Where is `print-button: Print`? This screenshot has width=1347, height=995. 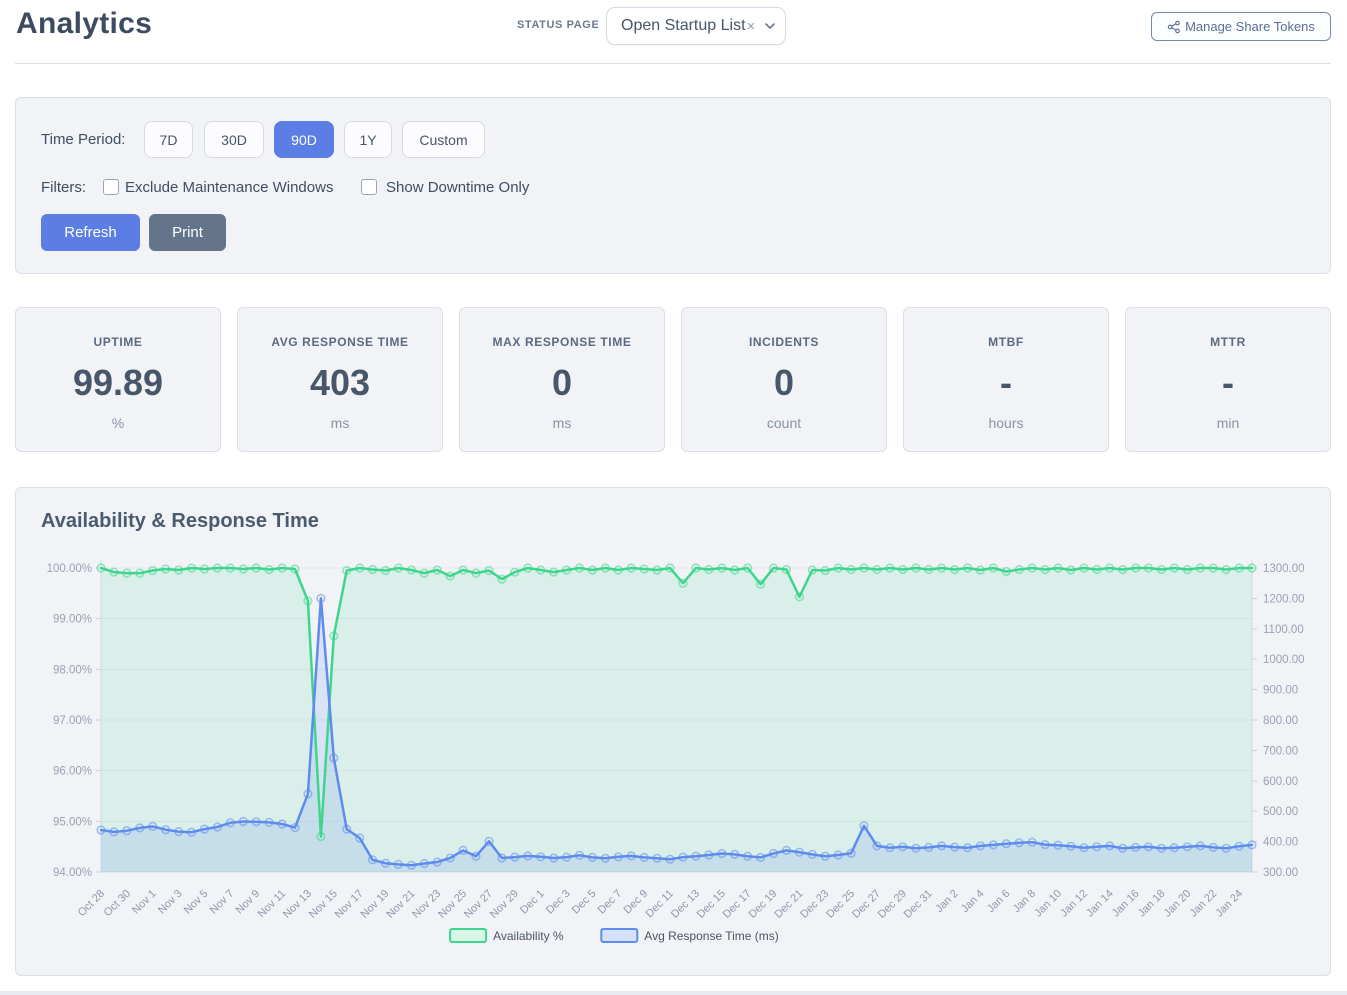 print-button: Print is located at coordinates (187, 232).